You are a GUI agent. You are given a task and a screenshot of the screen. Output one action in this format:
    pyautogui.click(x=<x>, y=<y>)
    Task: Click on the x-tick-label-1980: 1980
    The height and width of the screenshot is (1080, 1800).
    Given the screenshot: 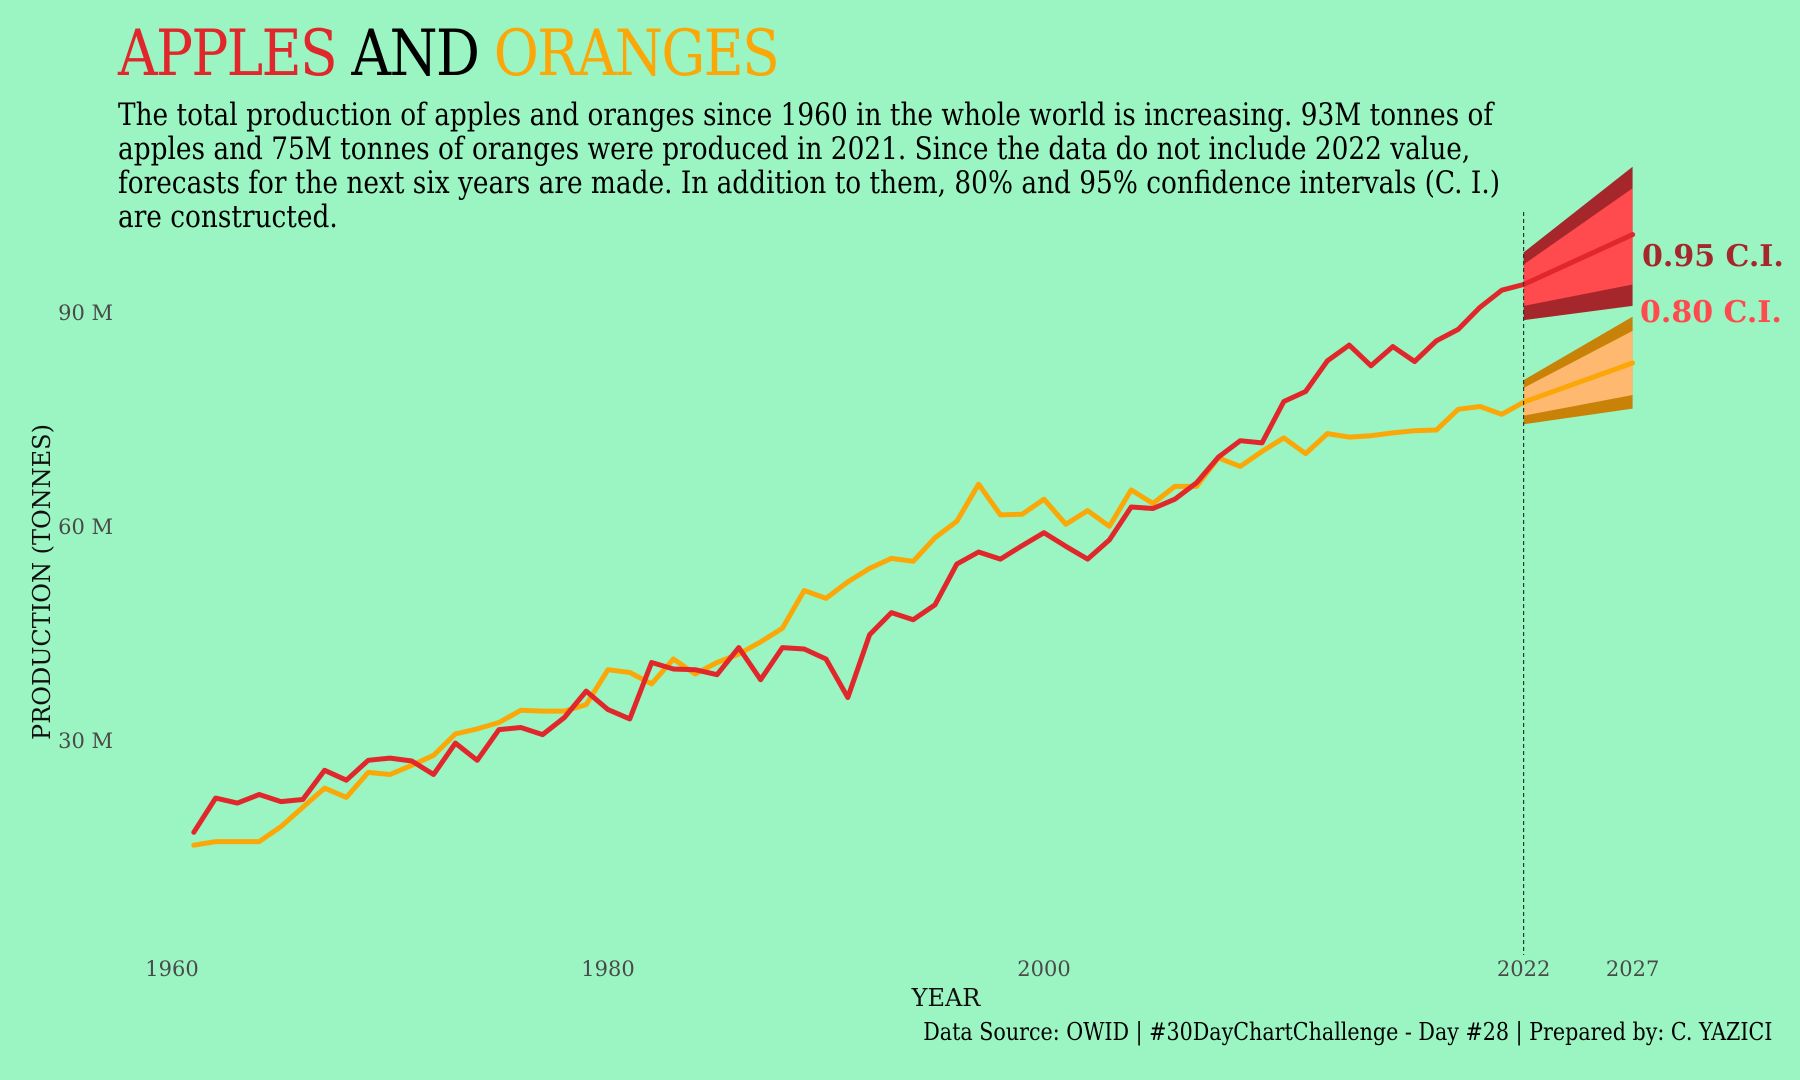 What is the action you would take?
    pyautogui.click(x=607, y=969)
    